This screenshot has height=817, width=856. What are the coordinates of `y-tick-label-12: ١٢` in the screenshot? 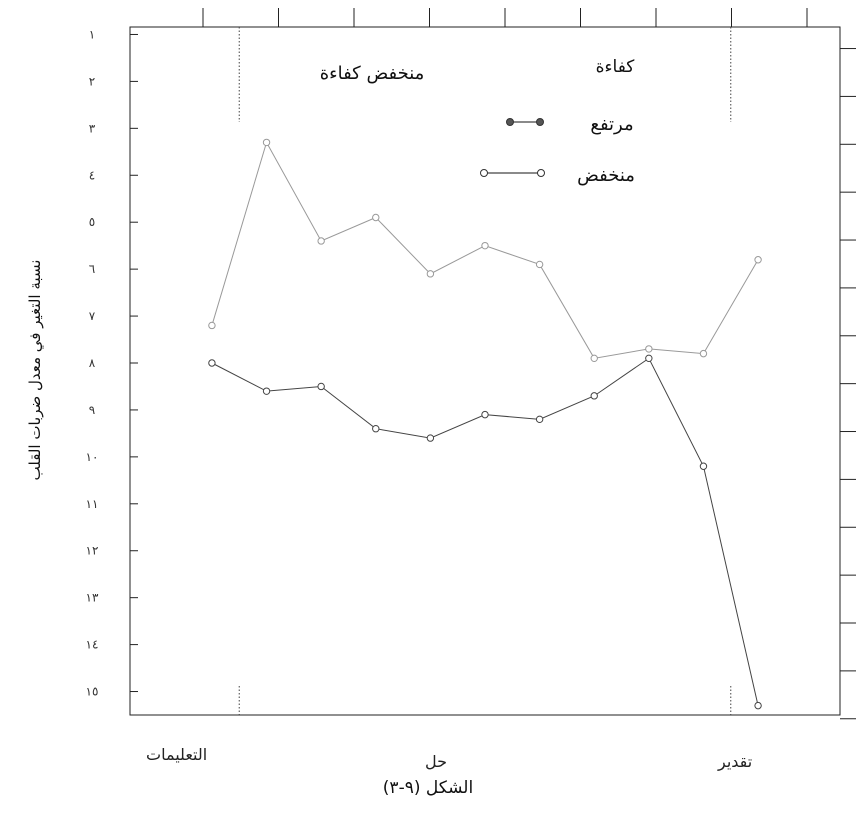 It's located at (92, 551).